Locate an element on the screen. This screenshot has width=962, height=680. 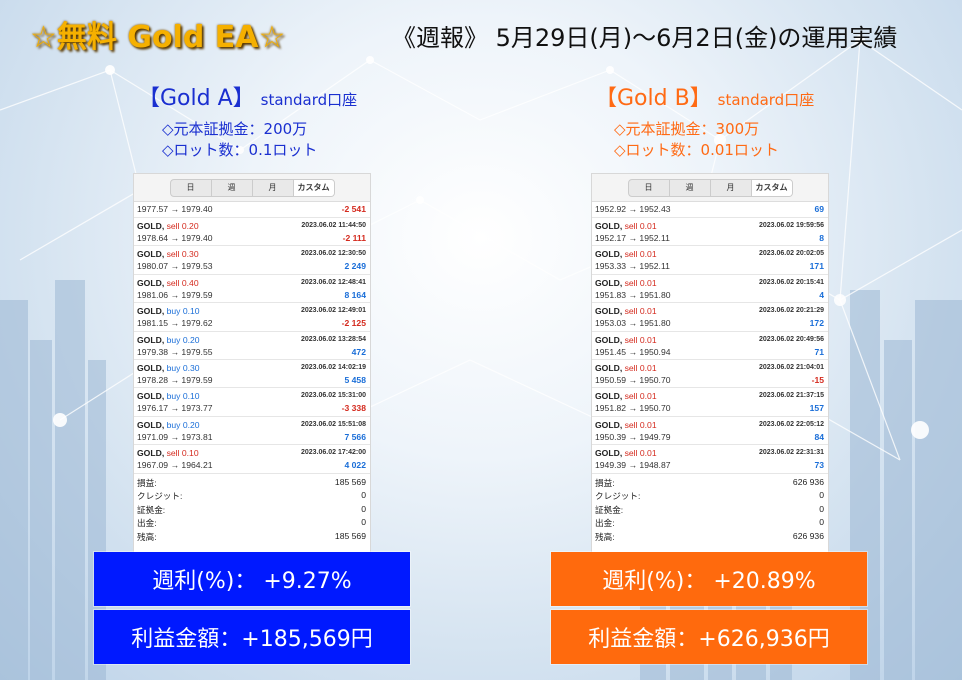
summary-label: 損益: is located at coordinates (605, 482).